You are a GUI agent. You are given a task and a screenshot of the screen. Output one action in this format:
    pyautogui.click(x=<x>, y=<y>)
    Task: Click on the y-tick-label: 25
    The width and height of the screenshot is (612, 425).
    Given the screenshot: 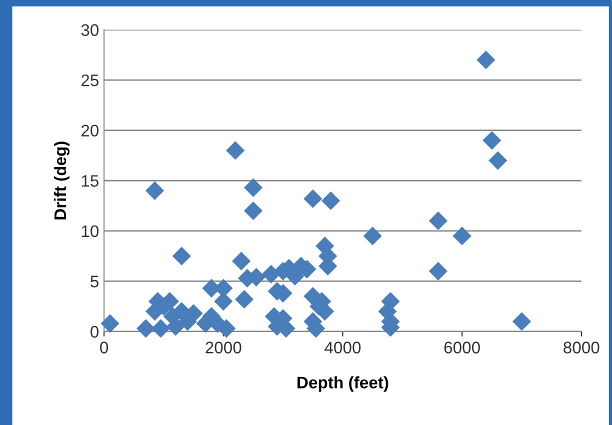 What is the action you would take?
    pyautogui.click(x=89, y=80)
    